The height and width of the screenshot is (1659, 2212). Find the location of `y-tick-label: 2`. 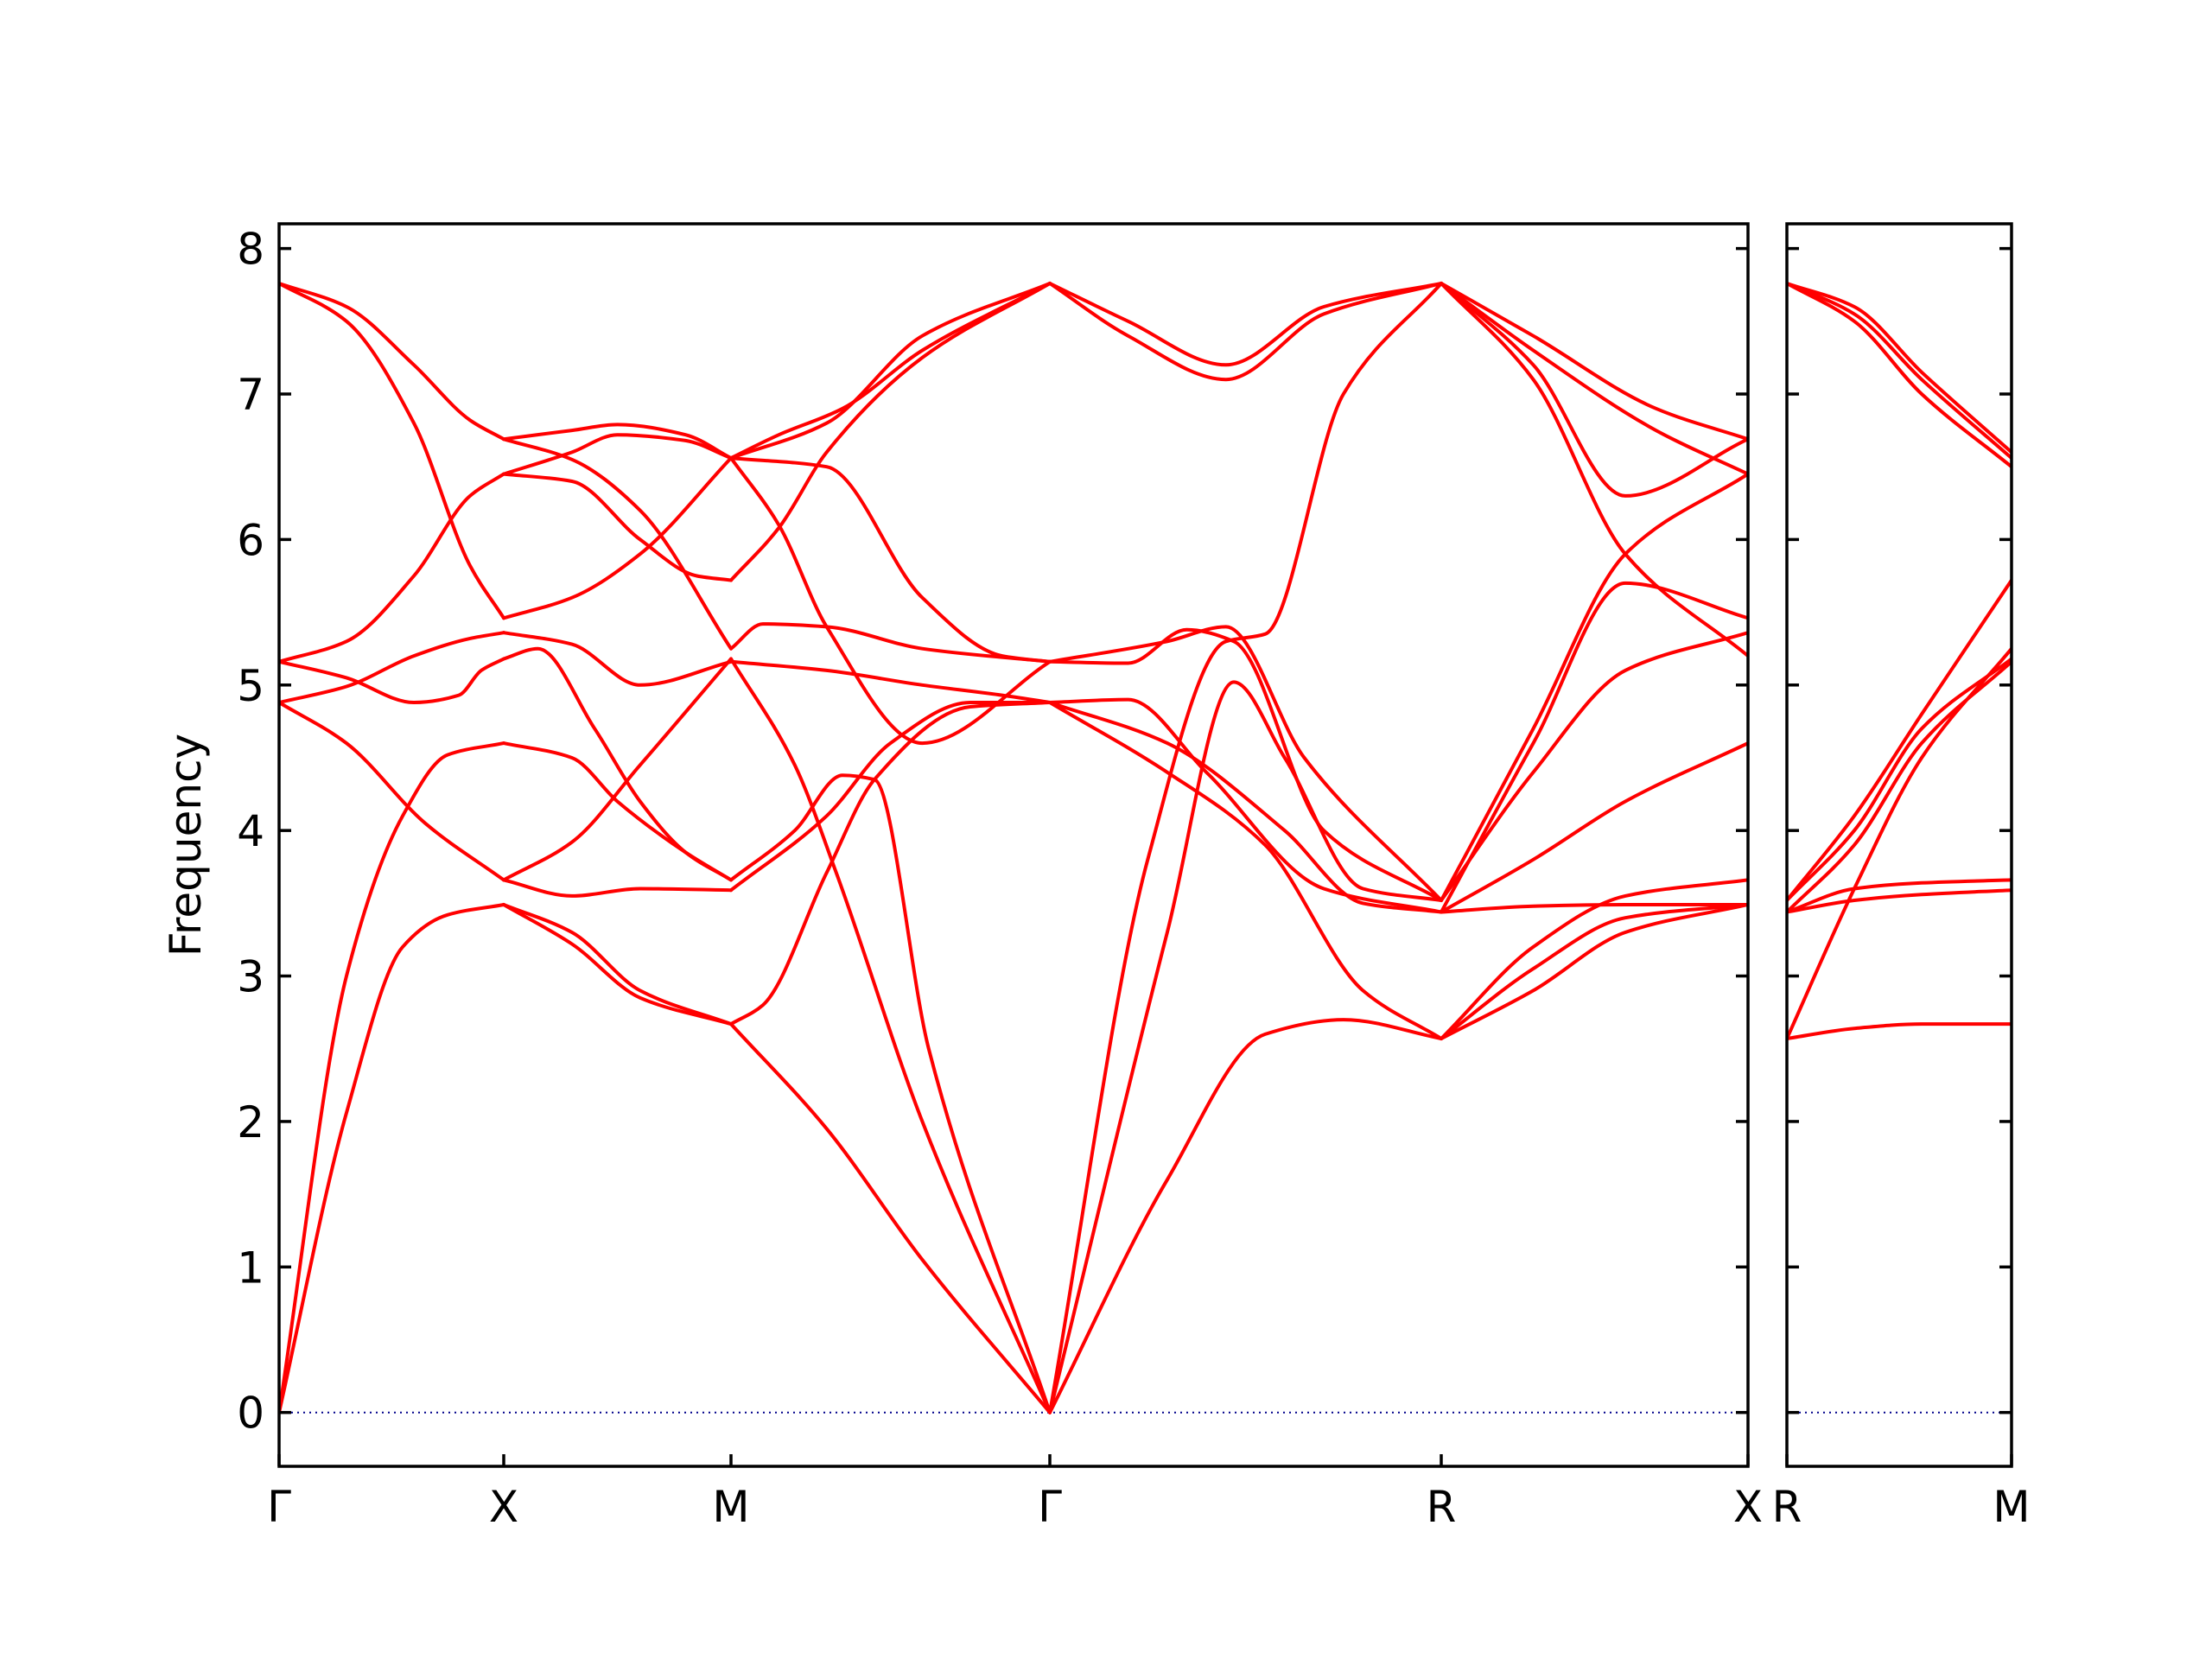

y-tick-label: 2 is located at coordinates (250, 1122).